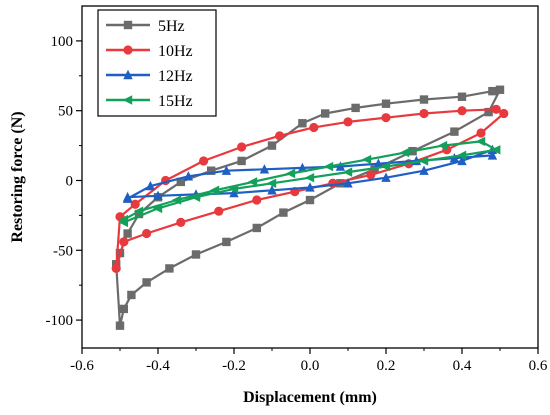 The image size is (550, 415). I want to click on legend-label: 10Hz, so click(175, 51).